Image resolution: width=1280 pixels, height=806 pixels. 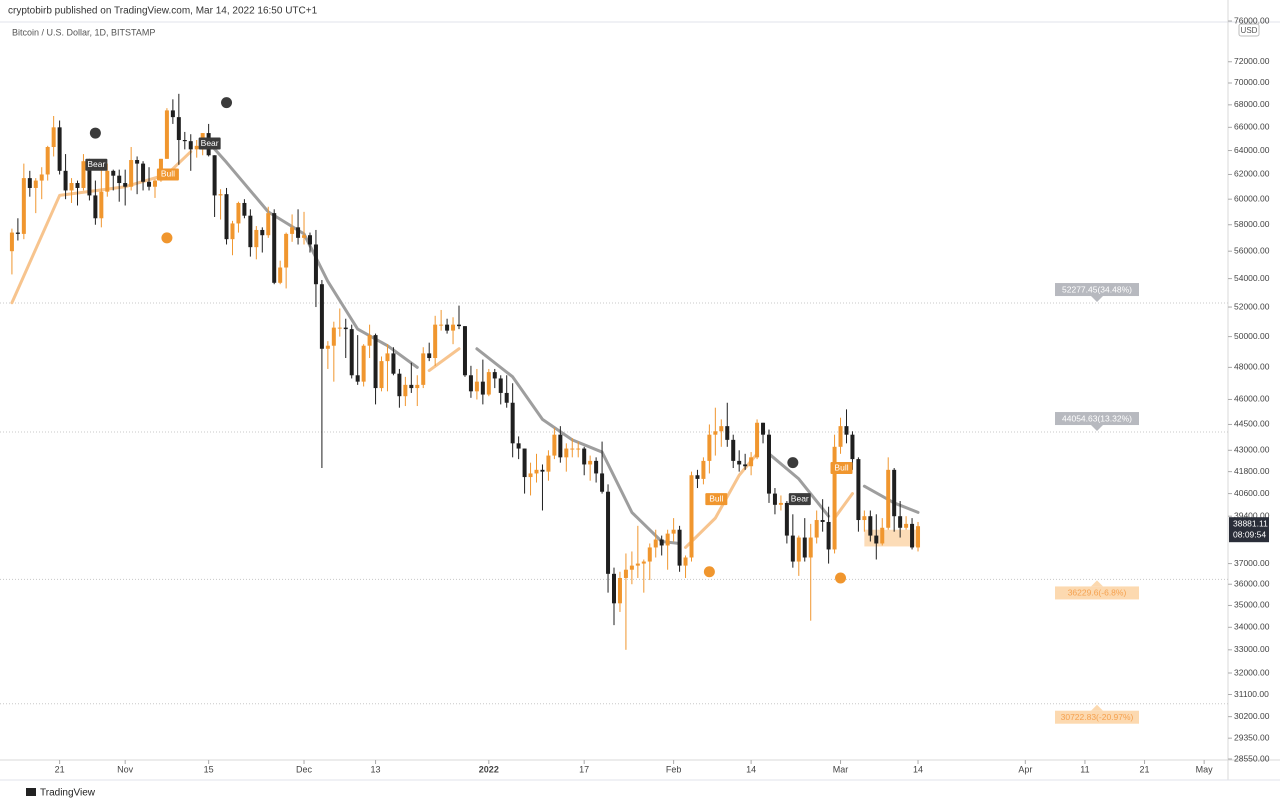 I want to click on x-tick-label: Dec, so click(x=304, y=769).